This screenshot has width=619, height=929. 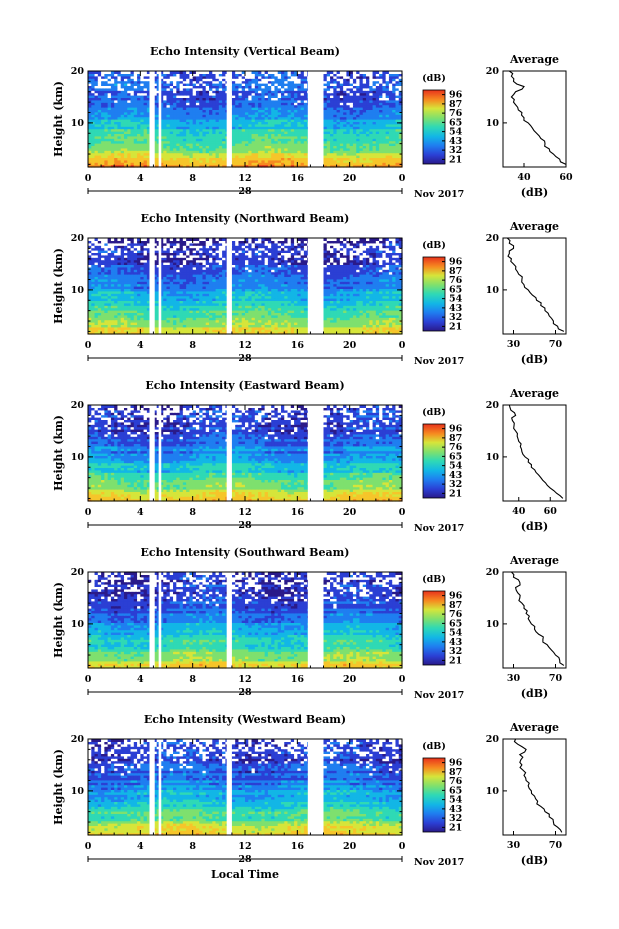 What do you see at coordinates (192, 178) in the screenshot?
I see `x-tick-label: 8` at bounding box center [192, 178].